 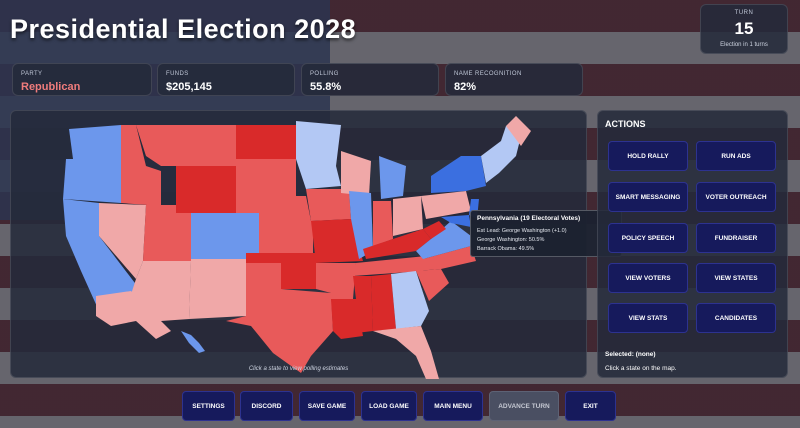 I want to click on state-wisconsin, so click(x=356, y=173).